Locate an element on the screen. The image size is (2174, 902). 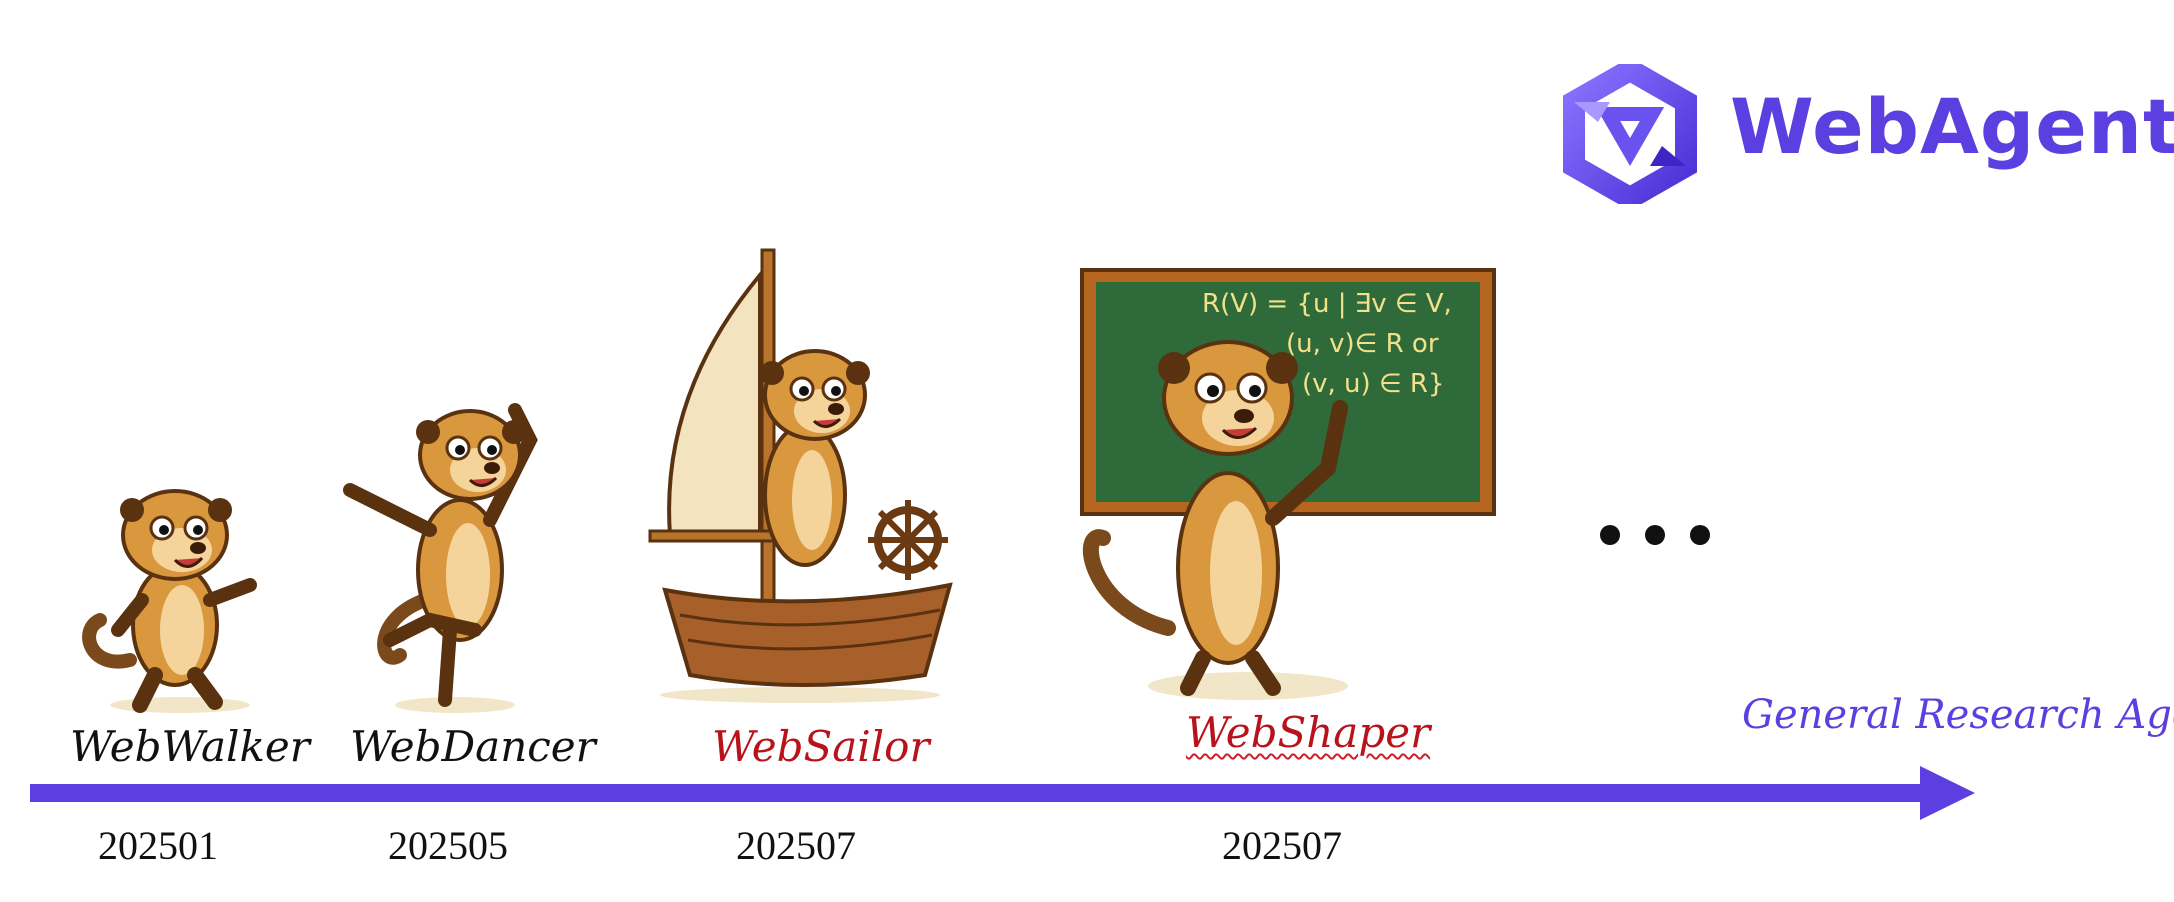
milestone-name-websailor: WebSailor is located at coordinates (821, 746).